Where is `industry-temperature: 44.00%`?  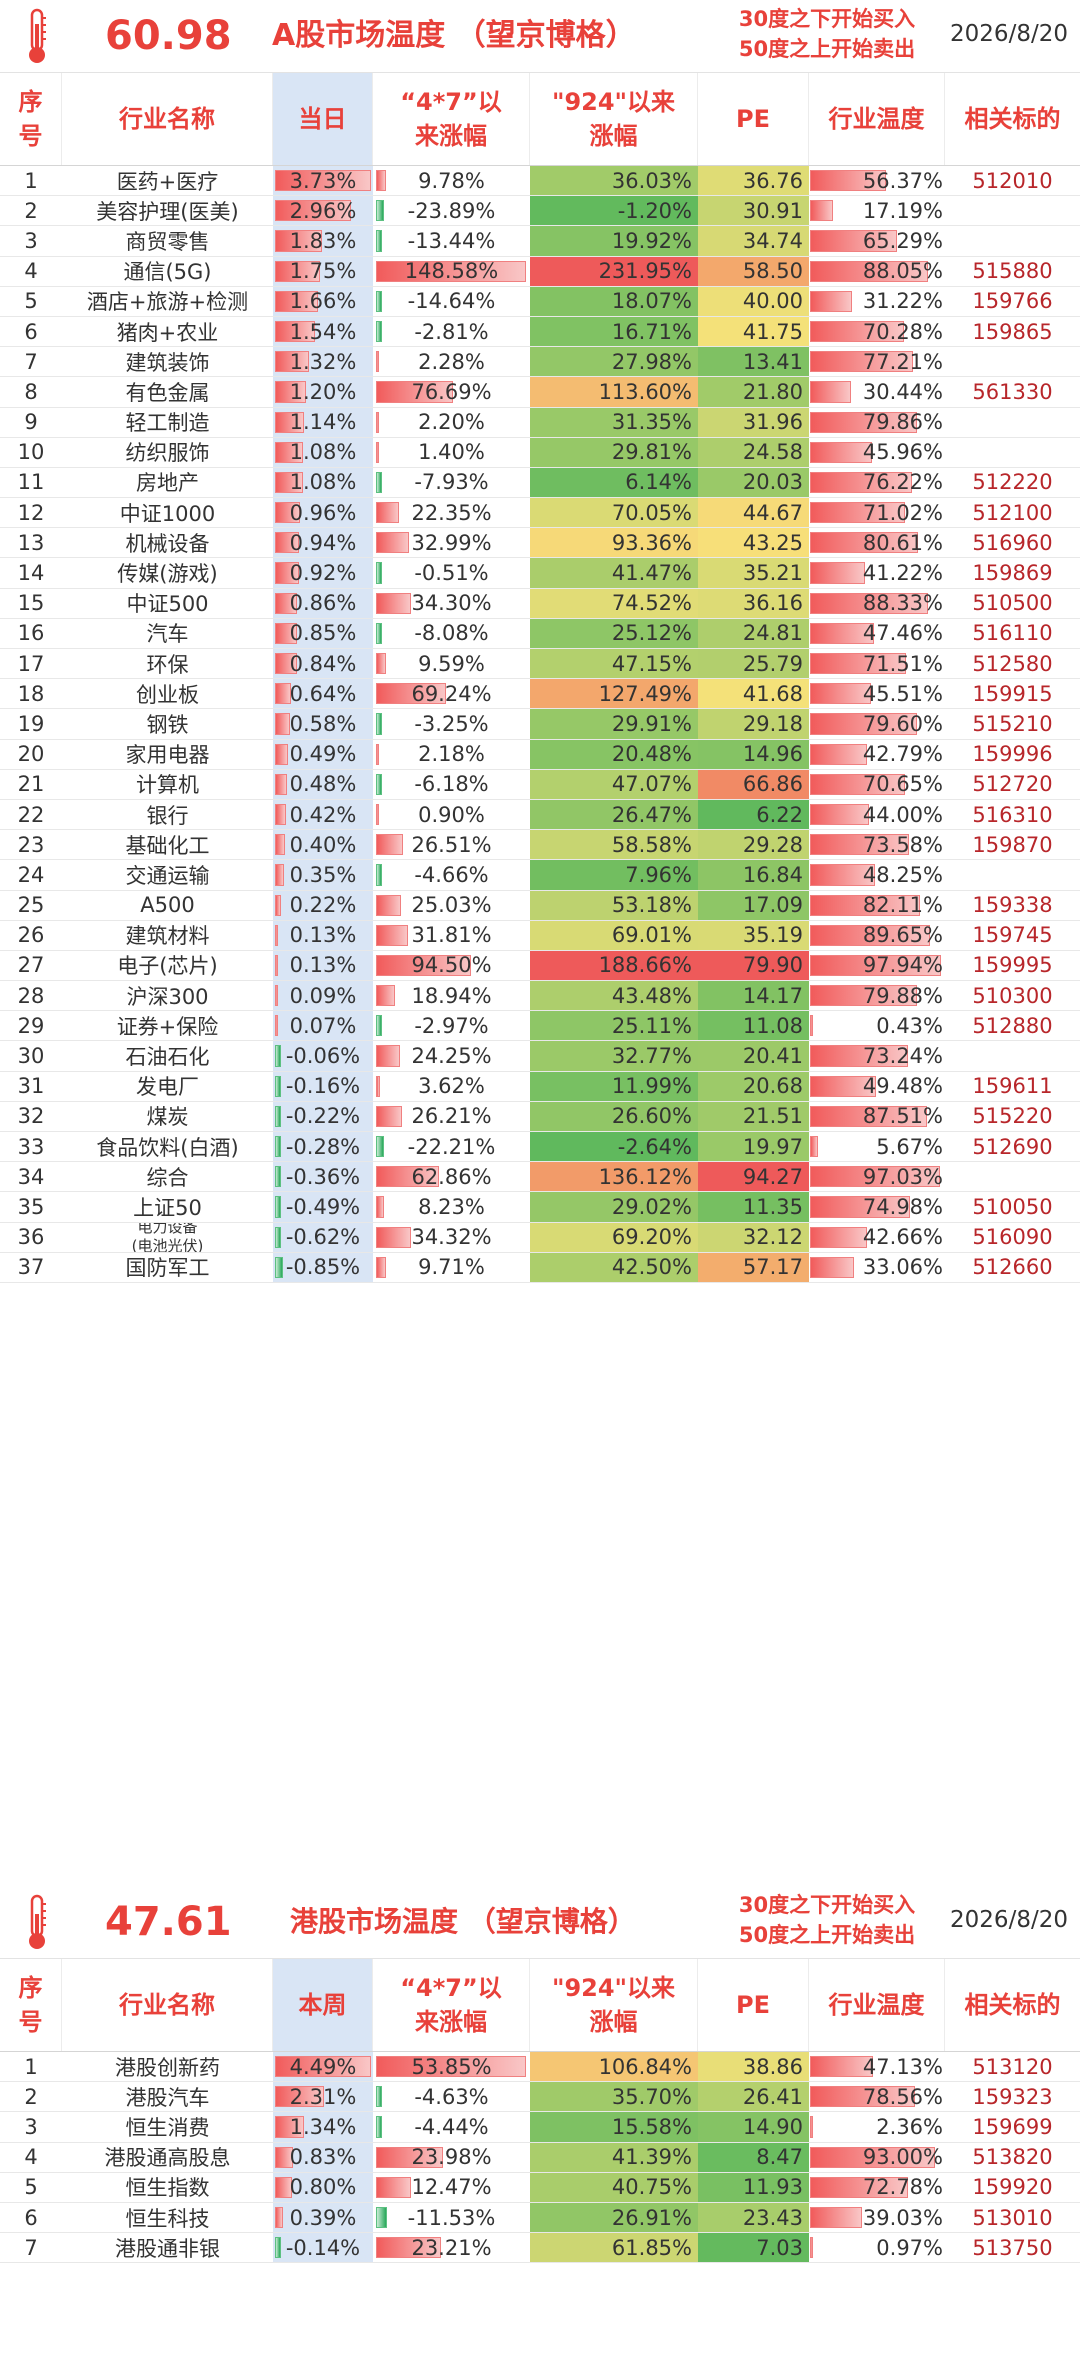
industry-temperature: 44.00% is located at coordinates (877, 814).